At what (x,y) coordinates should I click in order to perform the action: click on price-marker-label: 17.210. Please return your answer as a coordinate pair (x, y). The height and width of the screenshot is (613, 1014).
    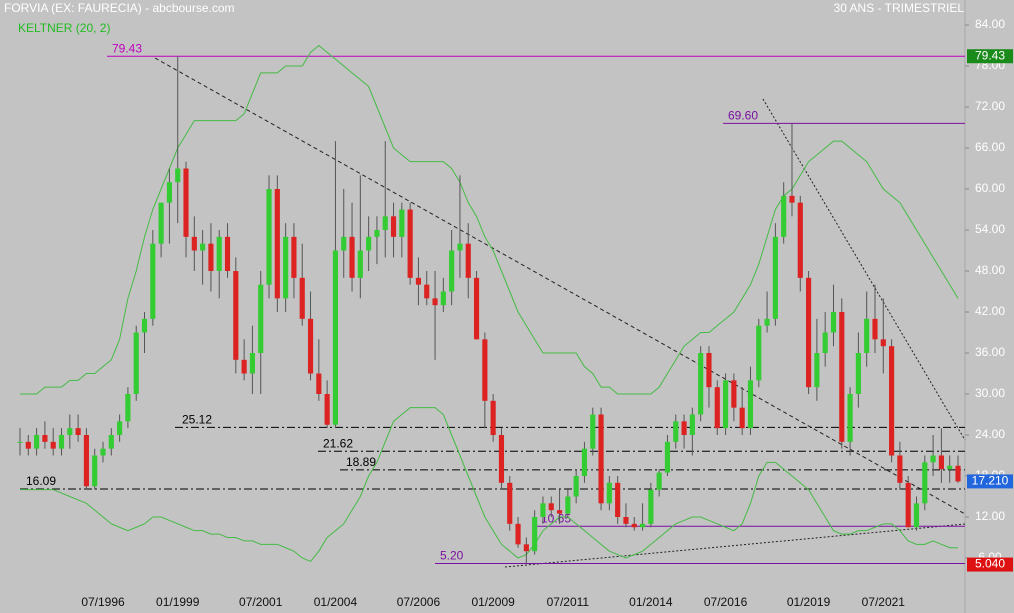
    Looking at the image, I should click on (990, 481).